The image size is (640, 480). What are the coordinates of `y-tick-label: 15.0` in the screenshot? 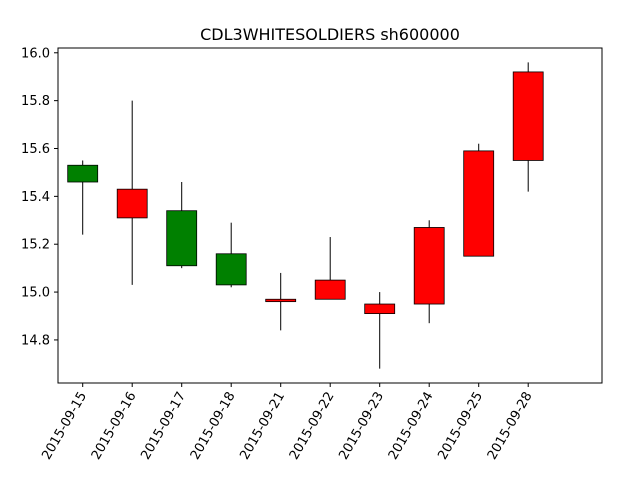 It's located at (35, 293).